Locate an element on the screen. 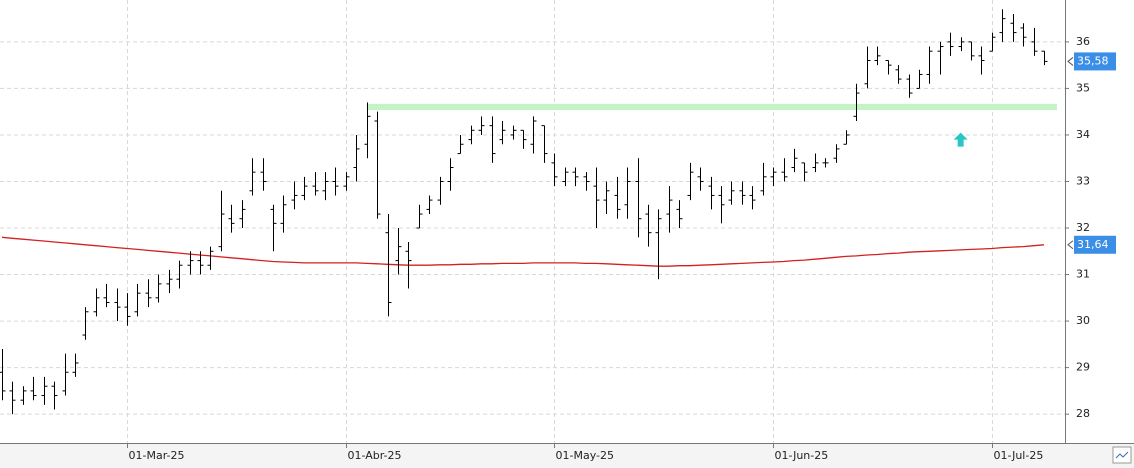  x-tick-label: 01-Mar-25 is located at coordinates (157, 455).